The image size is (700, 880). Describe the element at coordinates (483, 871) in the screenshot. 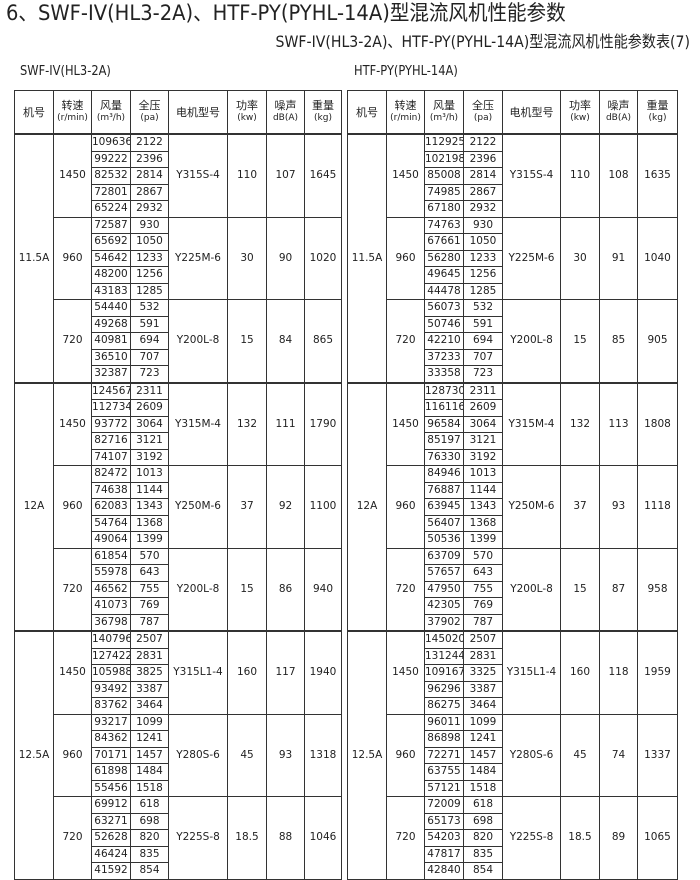

I see `pressure-cell: 854` at that location.